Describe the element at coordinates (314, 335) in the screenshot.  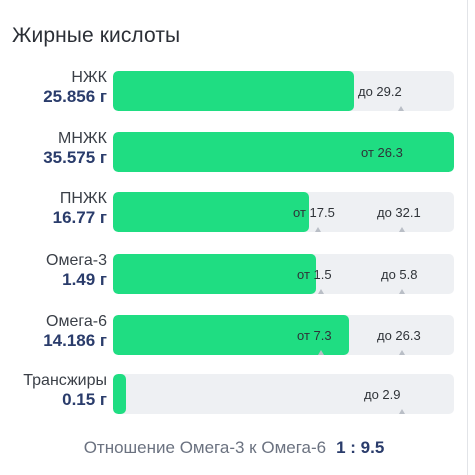
I see `range-min-label: от 7.3` at that location.